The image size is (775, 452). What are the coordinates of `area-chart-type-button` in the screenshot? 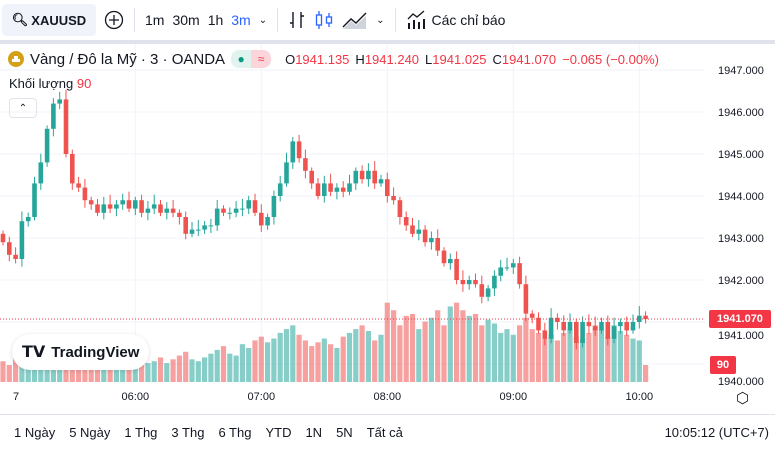 It's located at (355, 20).